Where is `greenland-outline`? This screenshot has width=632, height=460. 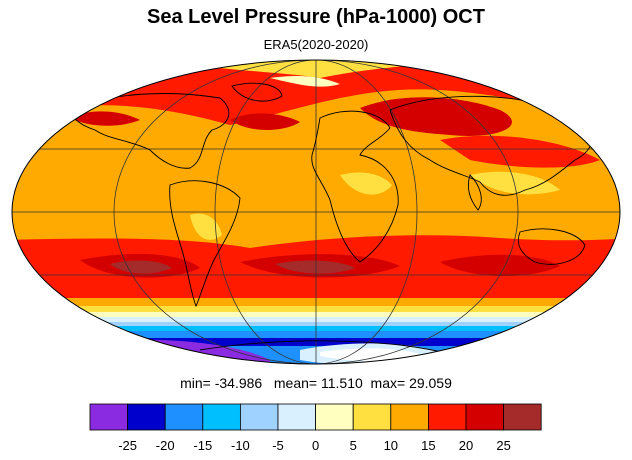
greenland-outline is located at coordinates (257, 92).